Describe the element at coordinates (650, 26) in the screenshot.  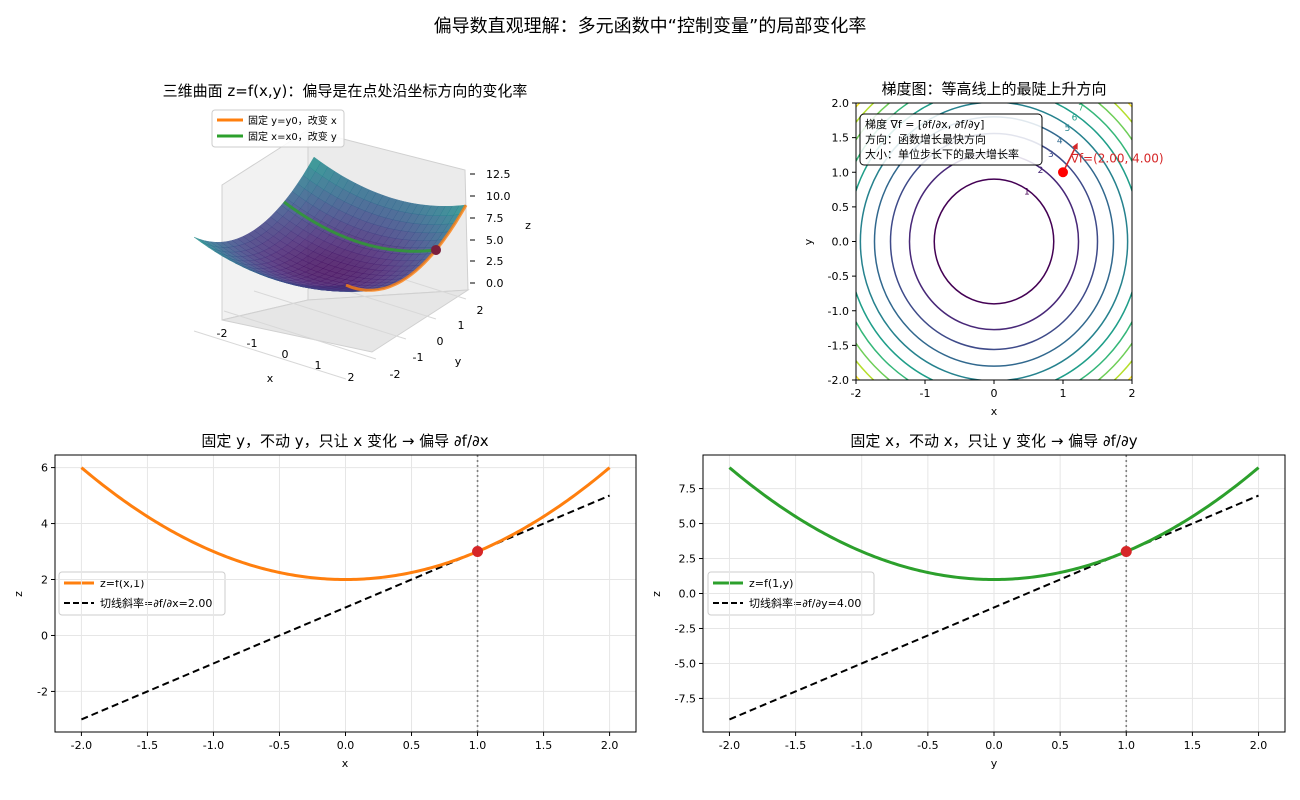
I see `figure-suptitle: 偏导数直观理解：多元函数中“控制变量”的局部变化率` at that location.